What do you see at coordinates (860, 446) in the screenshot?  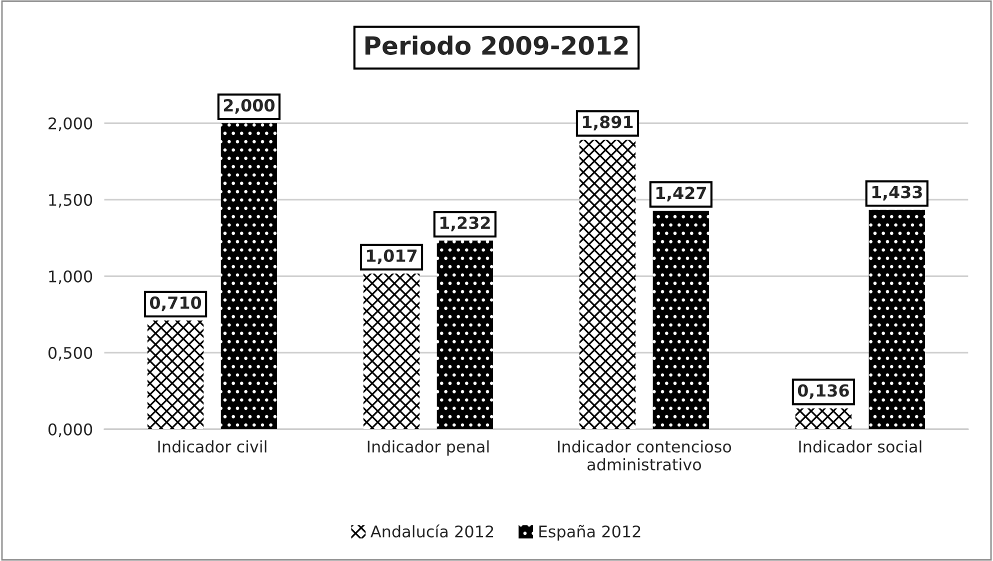 I see `x-tick-label: Indicador social` at bounding box center [860, 446].